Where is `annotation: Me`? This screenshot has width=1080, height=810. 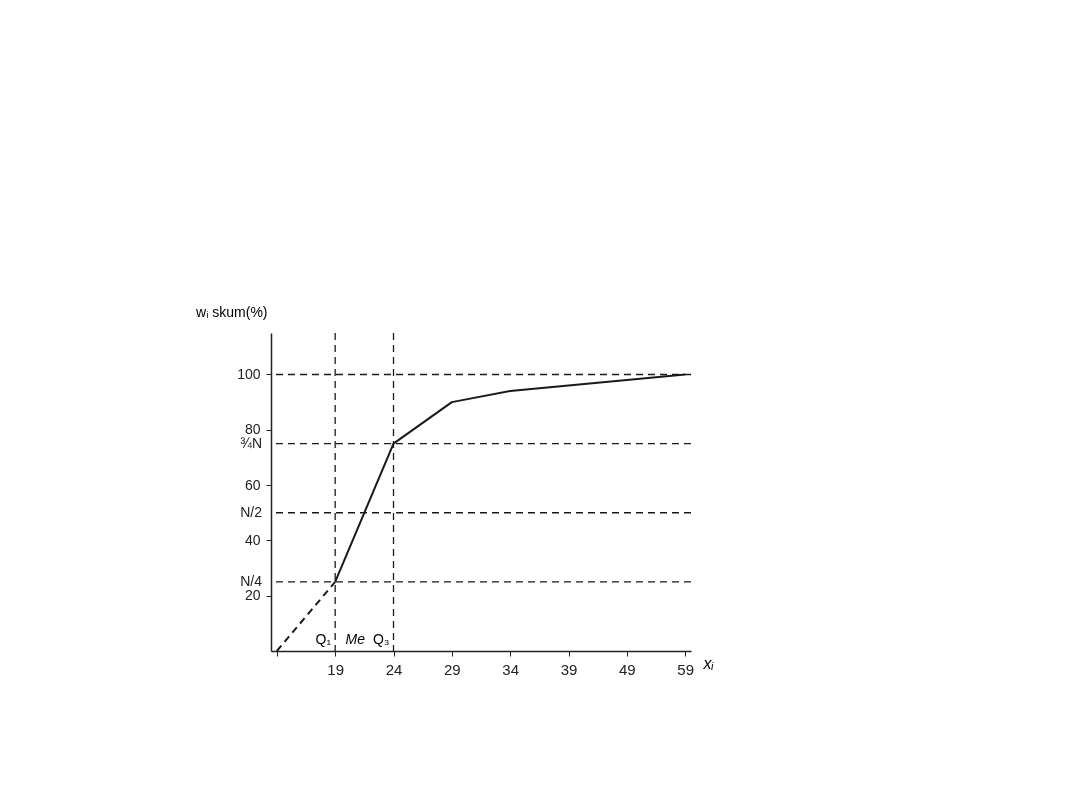 annotation: Me is located at coordinates (355, 639).